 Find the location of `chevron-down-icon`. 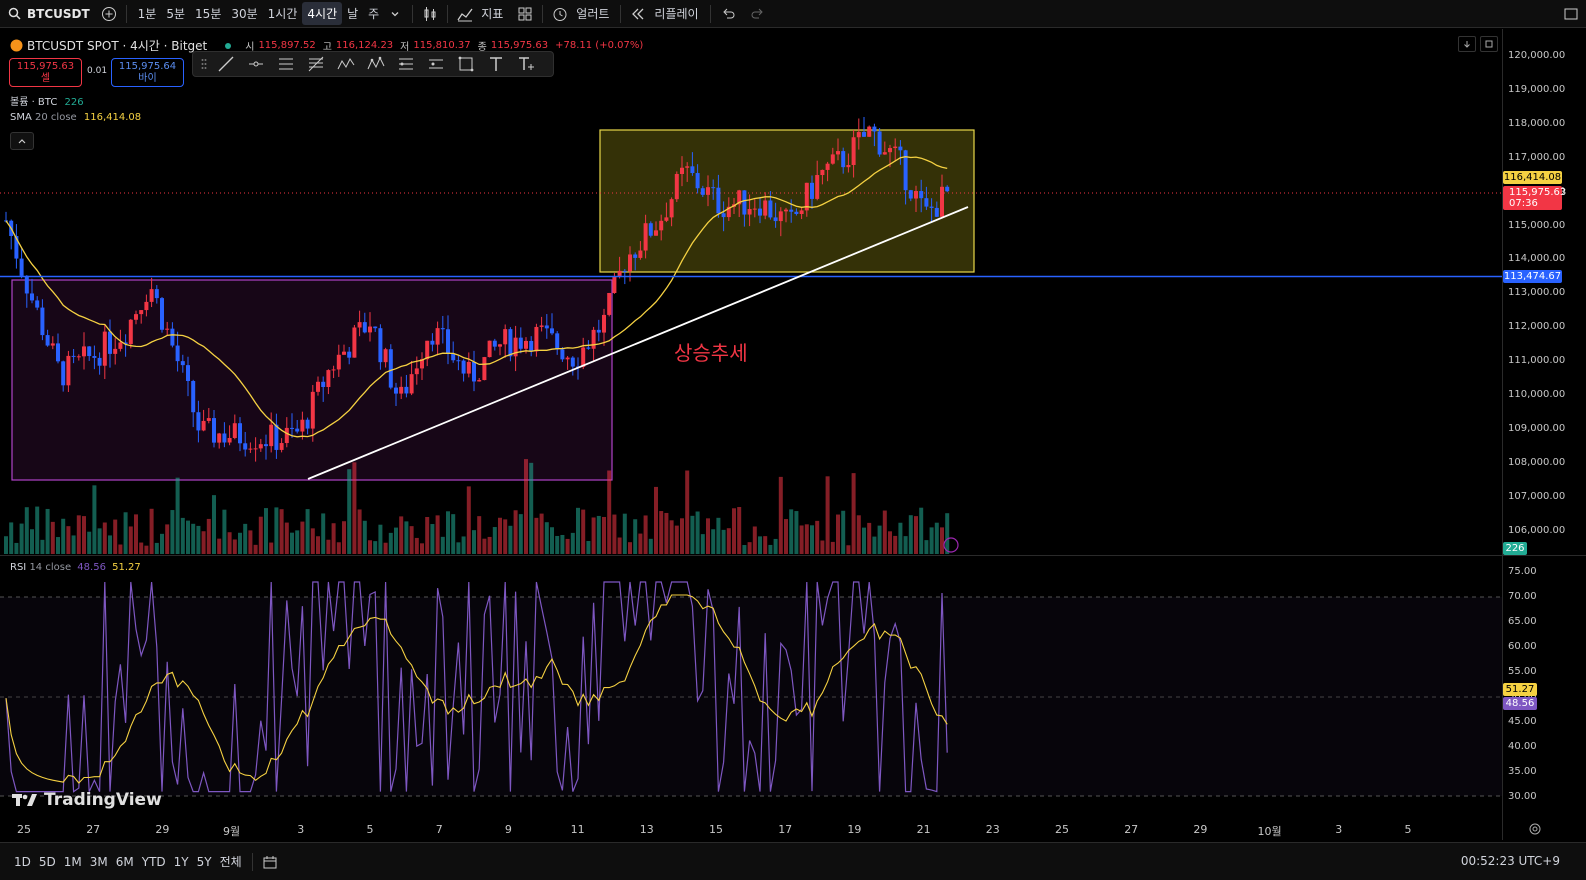

chevron-down-icon is located at coordinates (395, 14).